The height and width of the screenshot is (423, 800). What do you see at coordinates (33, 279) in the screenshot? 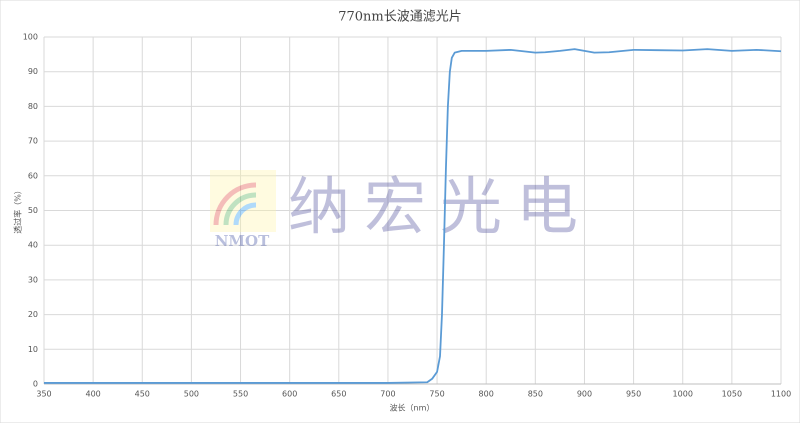
I see `y-tick-label: 30` at bounding box center [33, 279].